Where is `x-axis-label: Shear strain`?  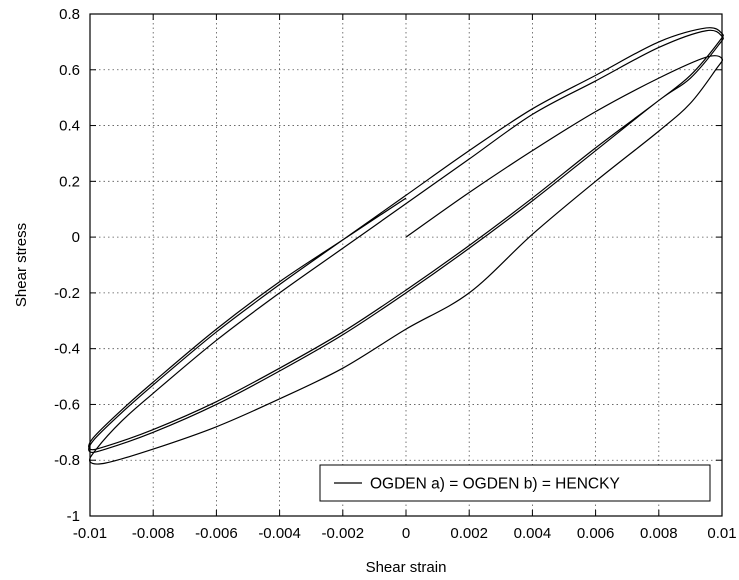 x-axis-label: Shear strain is located at coordinates (406, 567).